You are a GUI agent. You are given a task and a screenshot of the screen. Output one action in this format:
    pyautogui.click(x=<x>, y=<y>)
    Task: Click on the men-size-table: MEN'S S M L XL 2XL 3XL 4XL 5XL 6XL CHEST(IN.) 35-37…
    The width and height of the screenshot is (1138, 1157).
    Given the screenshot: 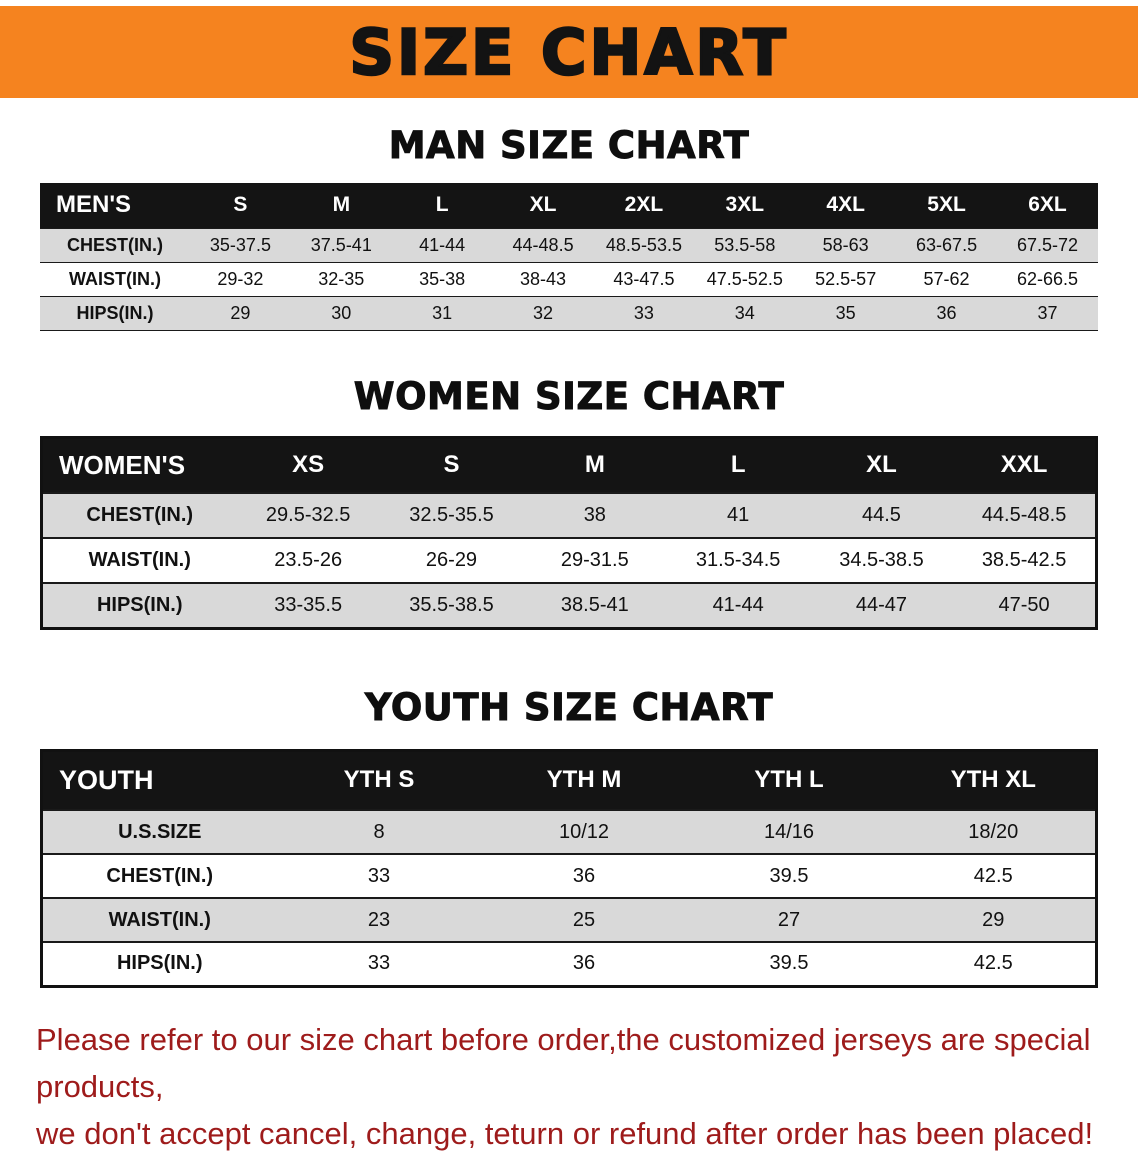 What is the action you would take?
    pyautogui.click(x=569, y=257)
    